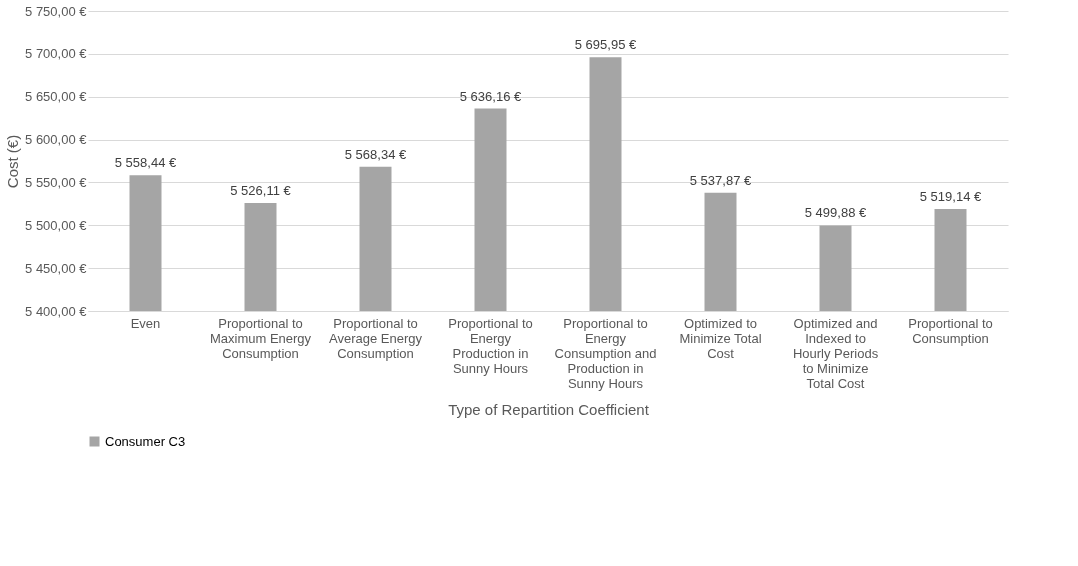  Describe the element at coordinates (56, 140) in the screenshot. I see `y-tick-label: 5 600,00 €` at that location.